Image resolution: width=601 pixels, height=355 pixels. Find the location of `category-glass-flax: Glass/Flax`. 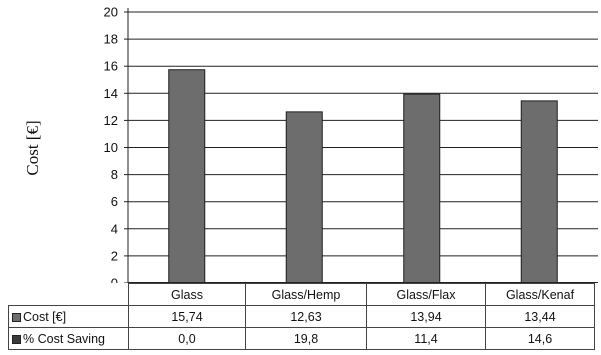

category-glass-flax: Glass/Flax is located at coordinates (426, 294).